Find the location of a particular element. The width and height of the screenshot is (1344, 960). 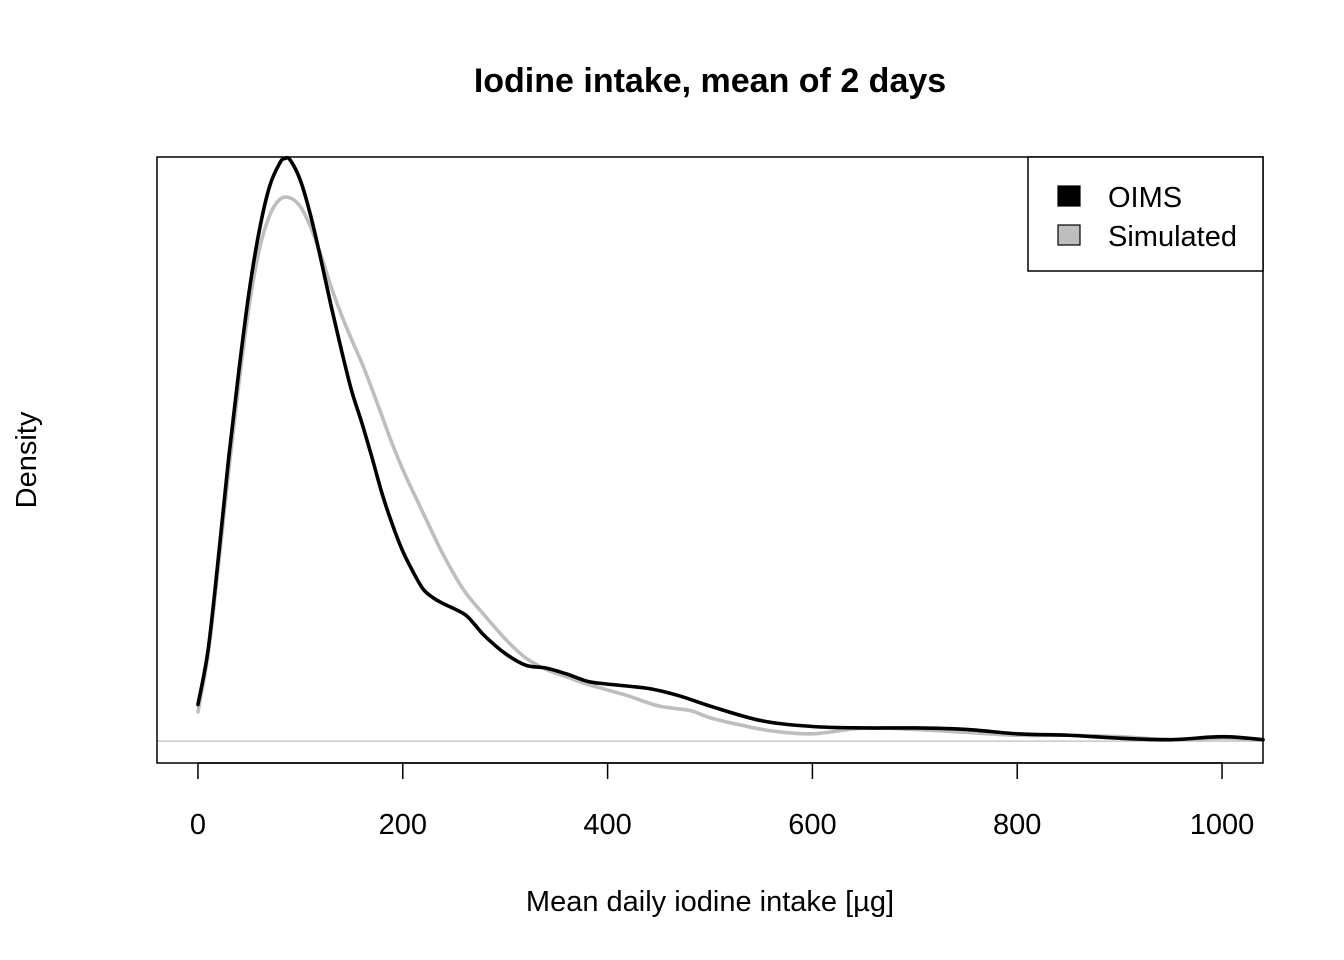

x-axis: 0 200 400 600 800 1000 is located at coordinates (722, 801).